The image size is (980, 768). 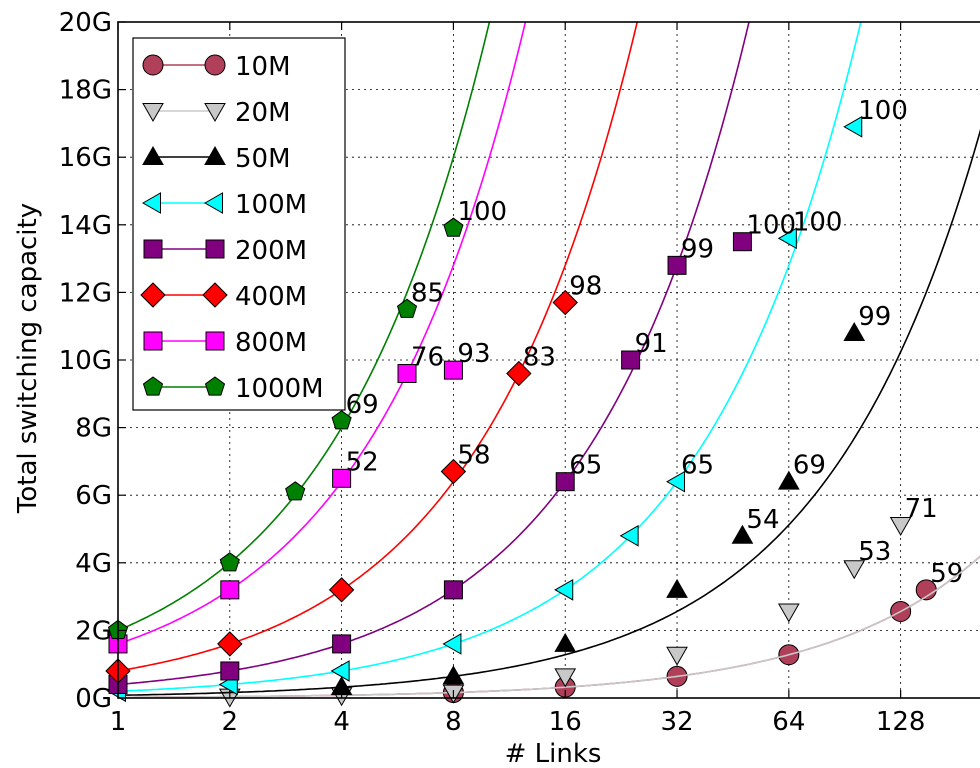 I want to click on x-tick-label: 2, so click(x=230, y=722).